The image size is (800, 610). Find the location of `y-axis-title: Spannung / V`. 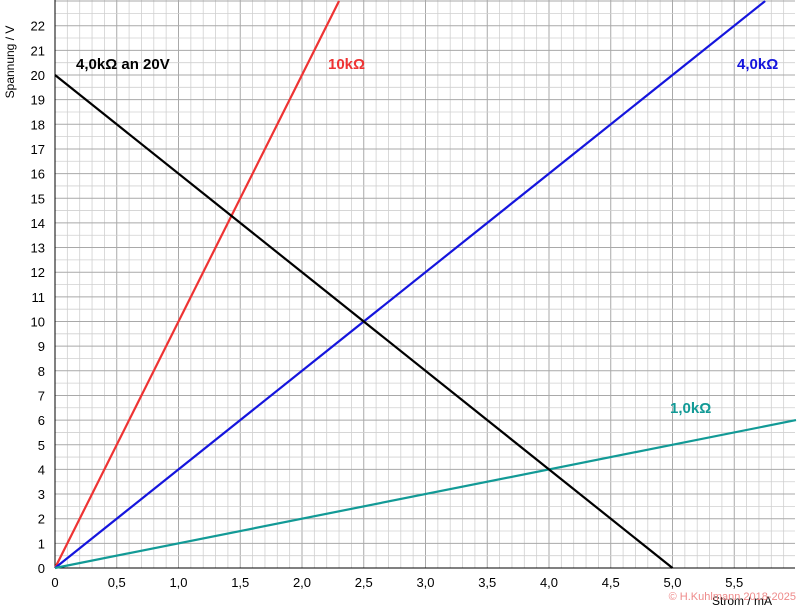

y-axis-title: Spannung / V is located at coordinates (10, 62).